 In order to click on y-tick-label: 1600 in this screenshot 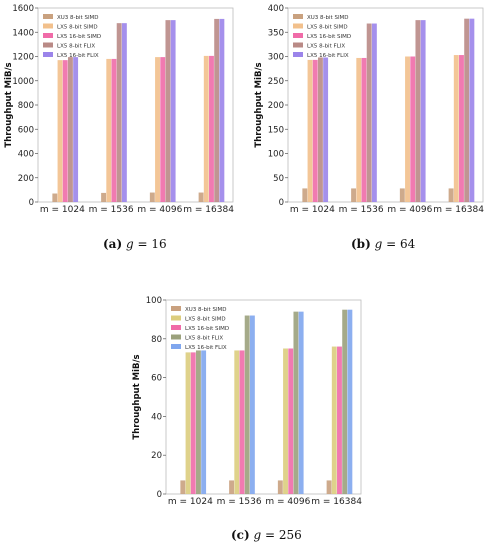, I will do `click(23, 9)`.